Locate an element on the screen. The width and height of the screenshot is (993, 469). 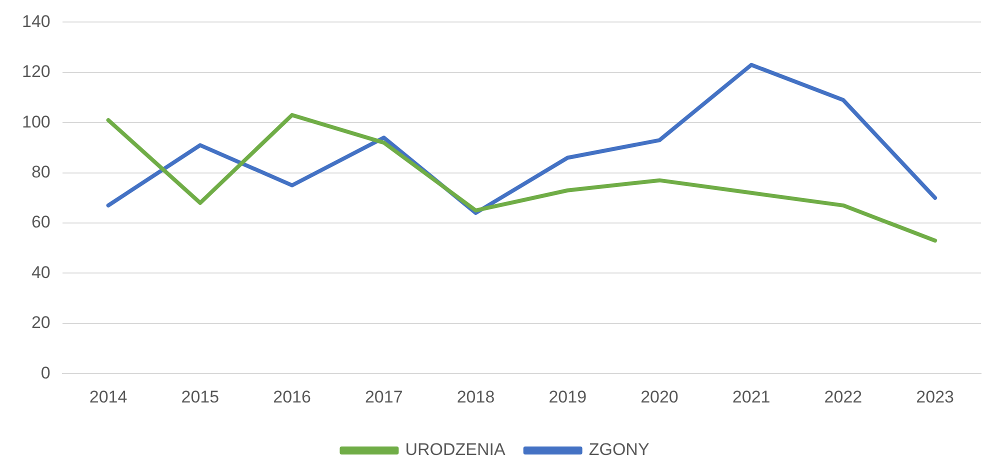
x-tick-label: 2021 is located at coordinates (751, 396).